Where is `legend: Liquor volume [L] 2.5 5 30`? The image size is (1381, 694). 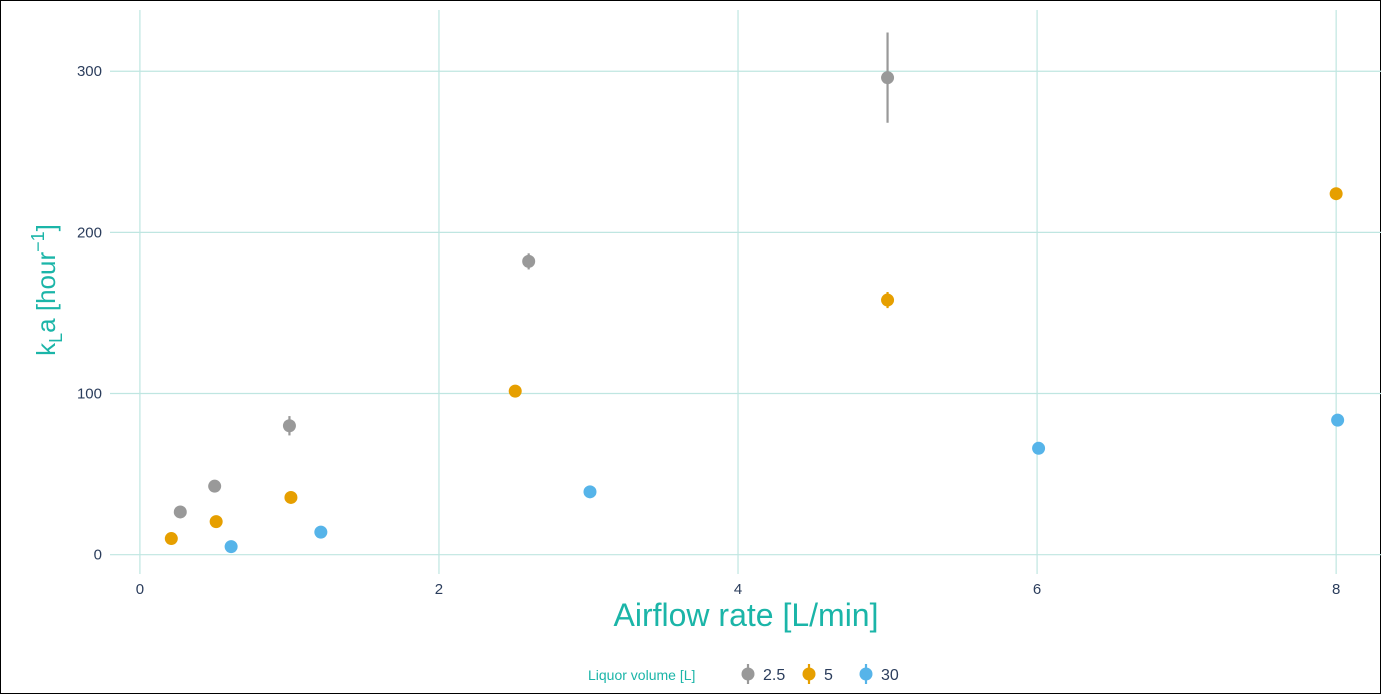 legend: Liquor volume [L] 2.5 5 30 is located at coordinates (743, 674).